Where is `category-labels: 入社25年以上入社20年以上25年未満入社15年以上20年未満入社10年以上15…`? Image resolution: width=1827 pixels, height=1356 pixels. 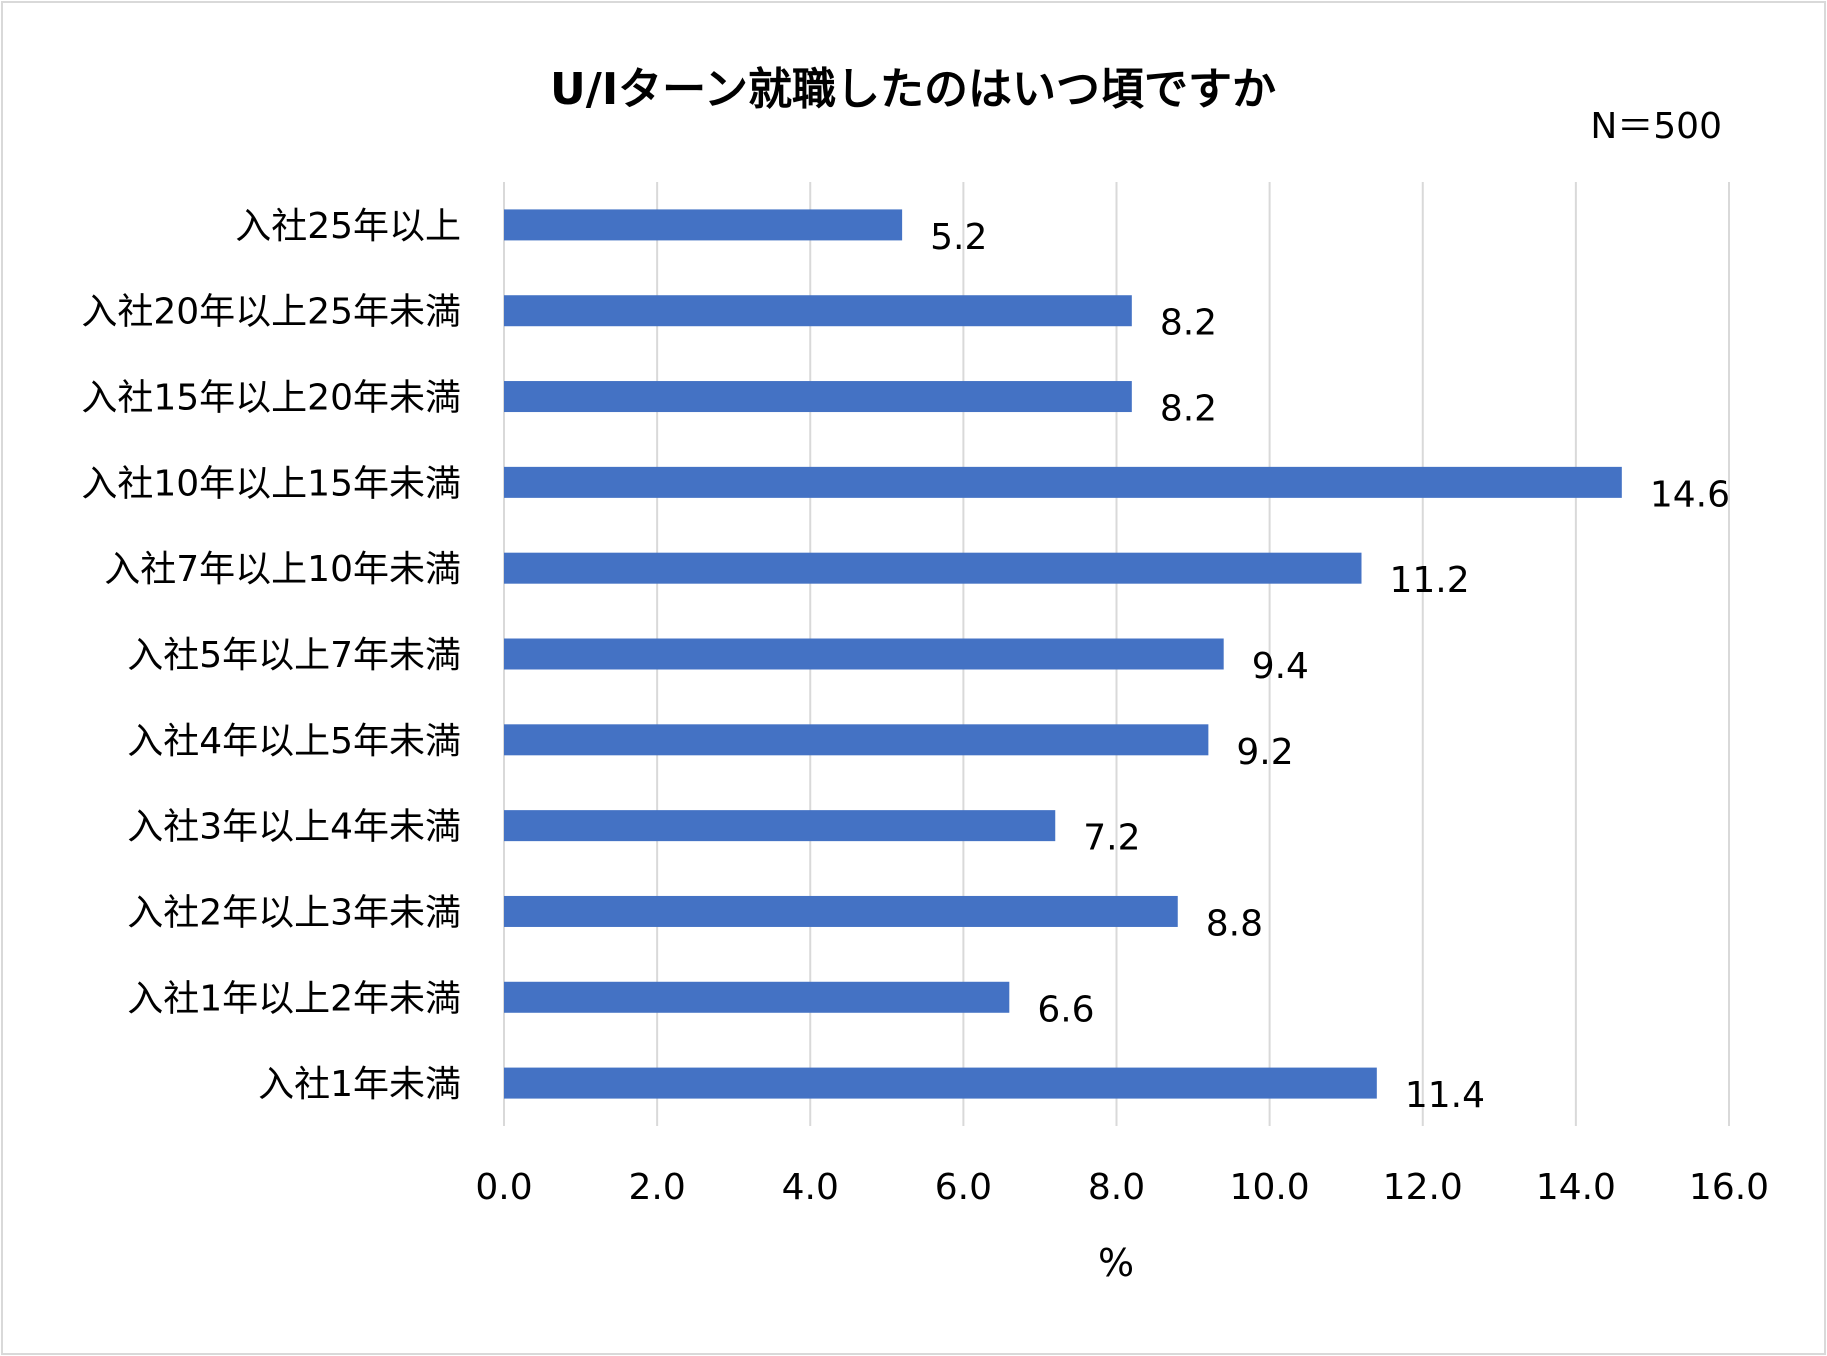 category-labels: 入社25年以上入社20年以上25年未満入社15年以上20年未満入社10年以上15… is located at coordinates (271, 655).